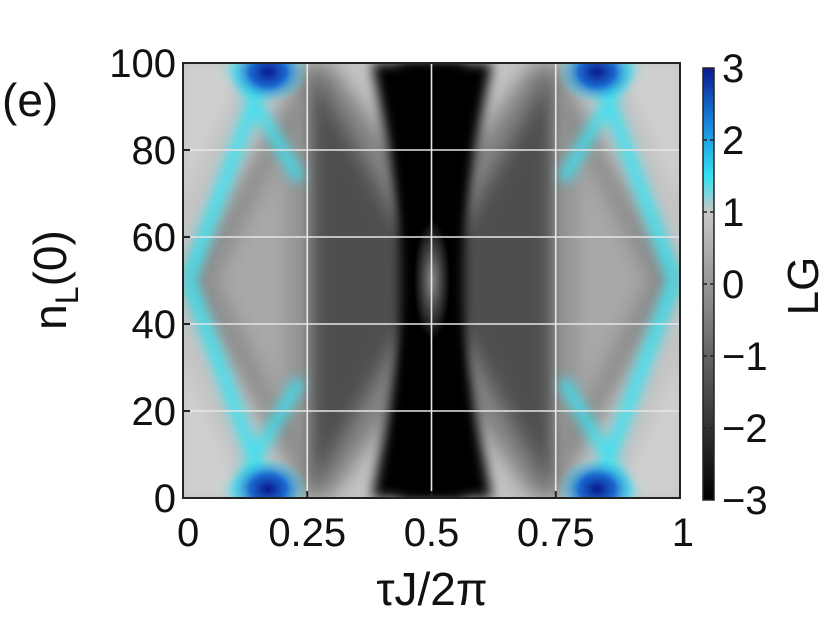 Image resolution: width=830 pixels, height=623 pixels. I want to click on colorbar-tick-label: 2, so click(733, 141).